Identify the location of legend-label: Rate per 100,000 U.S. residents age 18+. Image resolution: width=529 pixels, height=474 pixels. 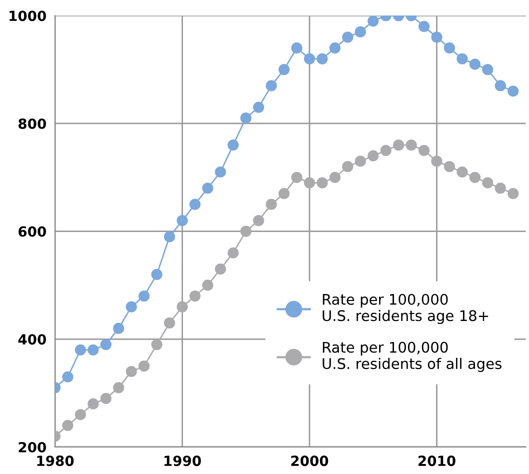
(405, 309).